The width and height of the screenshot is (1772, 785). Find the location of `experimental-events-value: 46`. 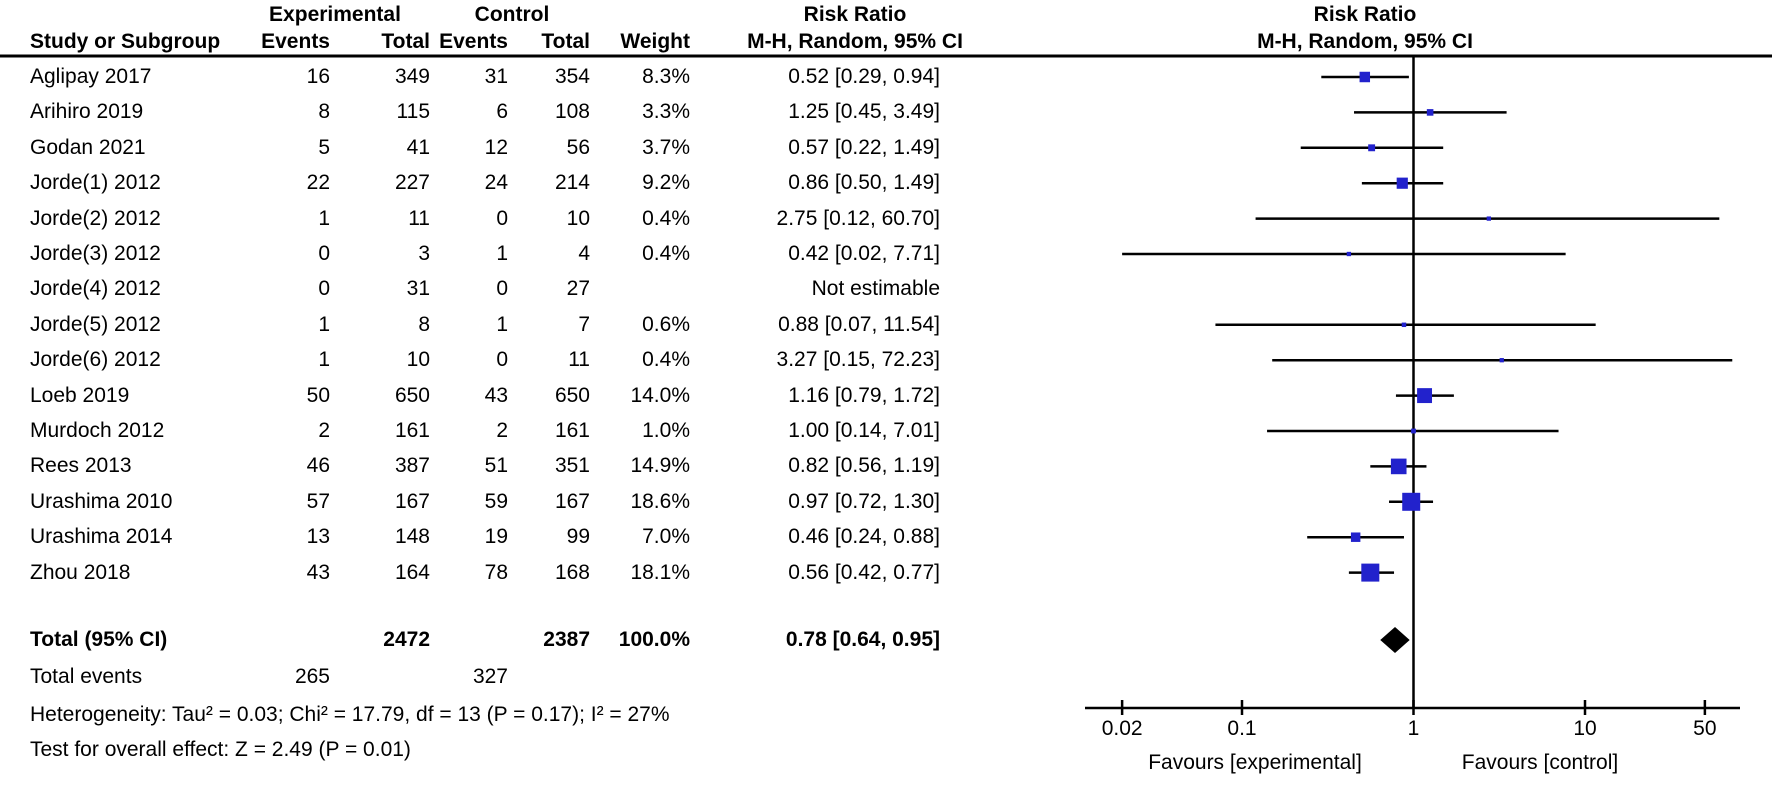

experimental-events-value: 46 is located at coordinates (318, 466).